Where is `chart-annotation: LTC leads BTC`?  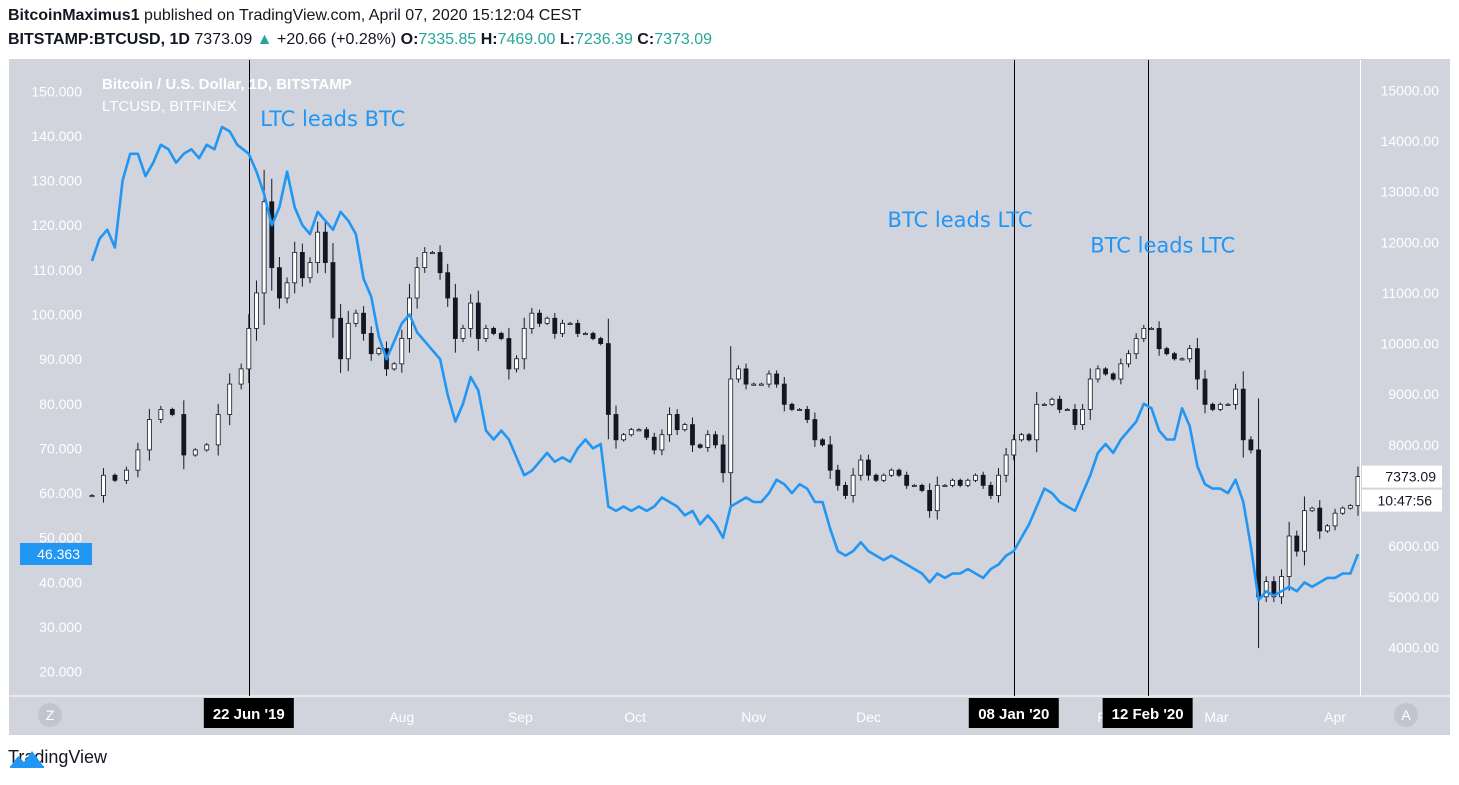 chart-annotation: LTC leads BTC is located at coordinates (332, 119).